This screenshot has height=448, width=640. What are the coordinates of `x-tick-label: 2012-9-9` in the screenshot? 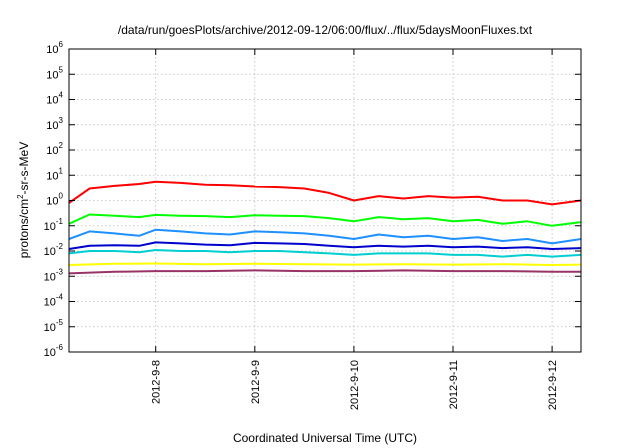 It's located at (256, 382).